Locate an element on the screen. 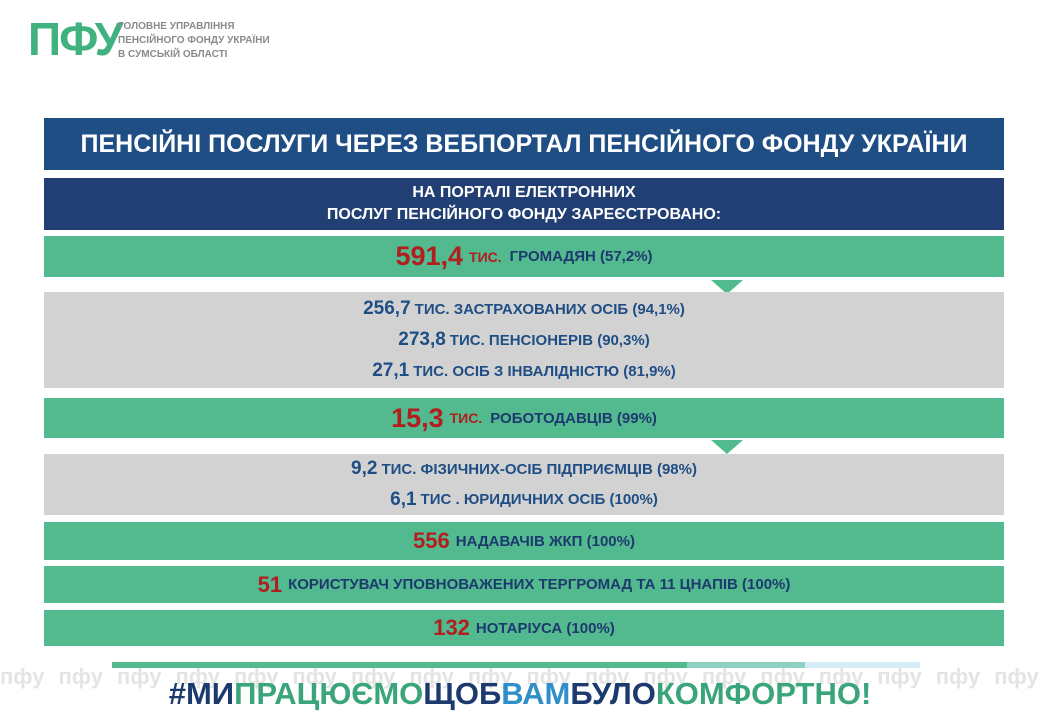  stat-text: РОБОТОДАВЦІВ (99%) is located at coordinates (573, 418).